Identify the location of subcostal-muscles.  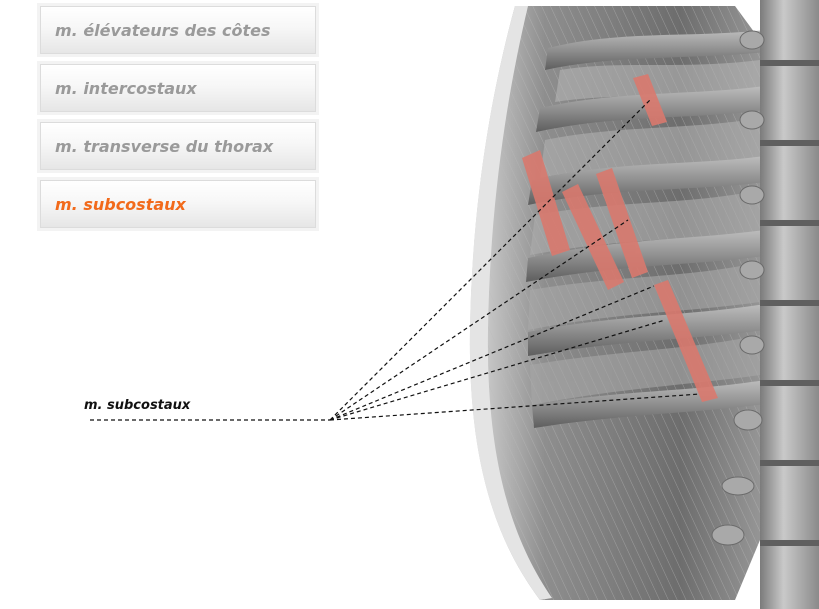
(620, 238).